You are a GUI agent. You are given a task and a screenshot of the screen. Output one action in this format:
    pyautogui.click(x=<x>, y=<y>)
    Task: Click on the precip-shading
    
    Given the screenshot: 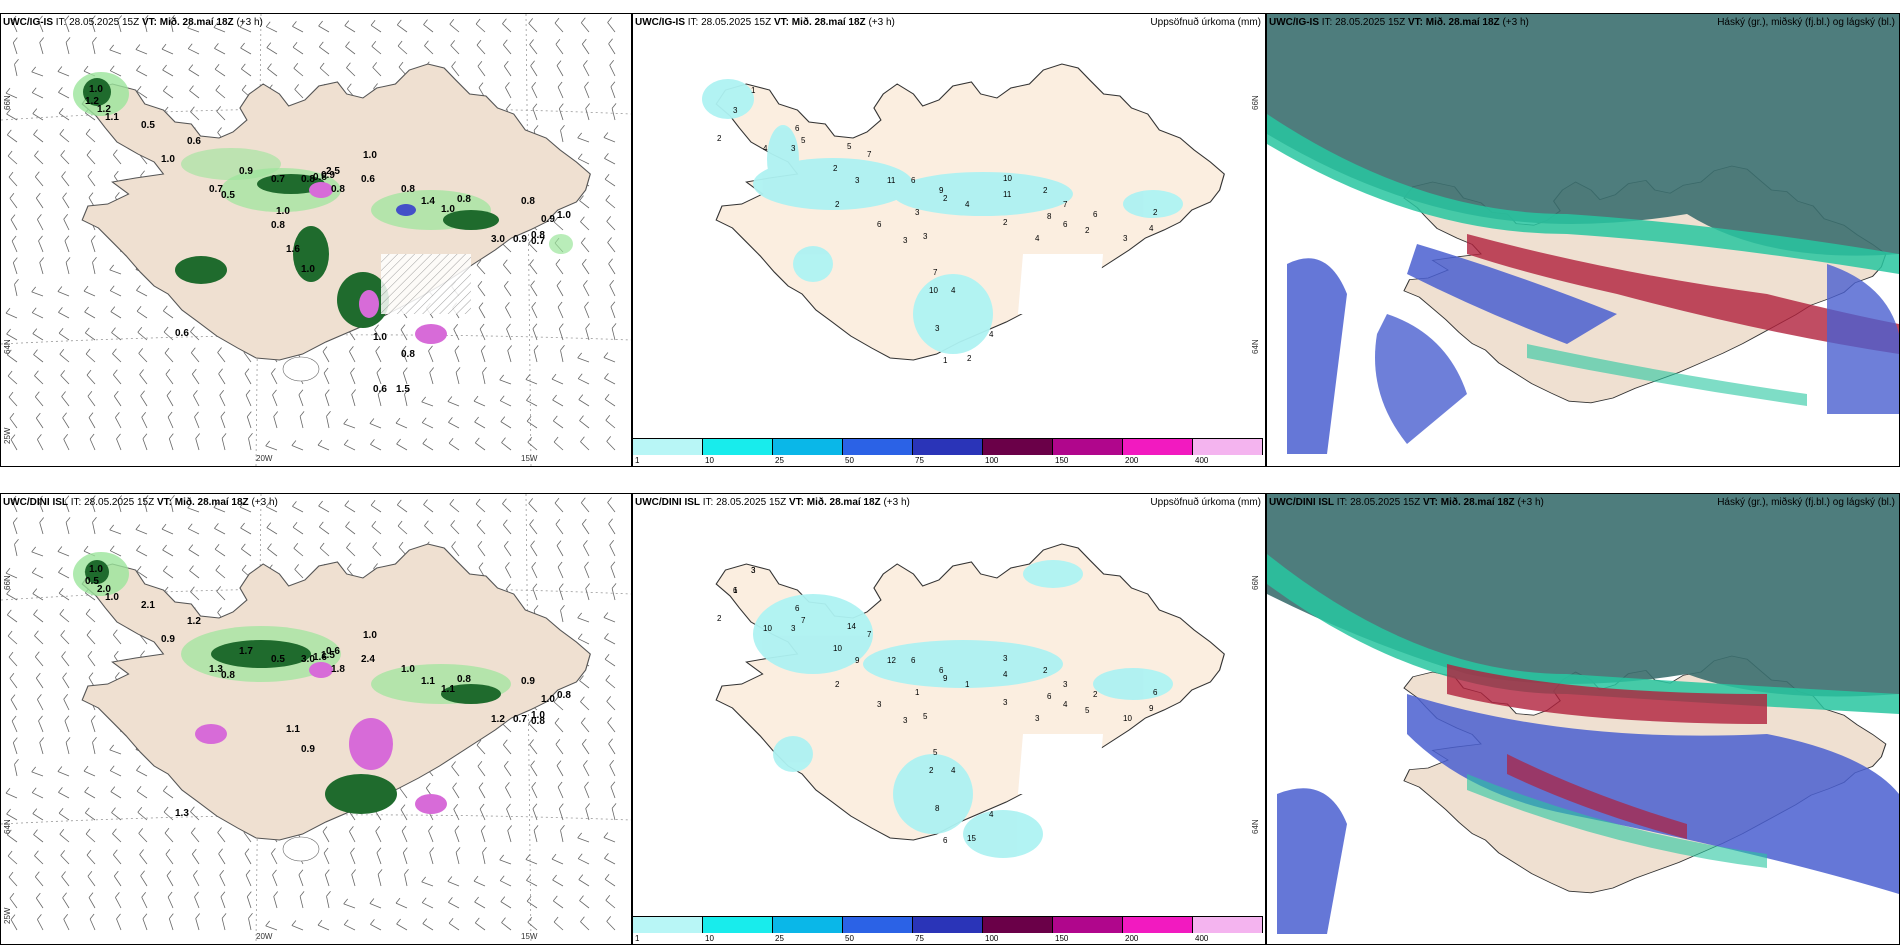 What is the action you would take?
    pyautogui.click(x=942, y=216)
    